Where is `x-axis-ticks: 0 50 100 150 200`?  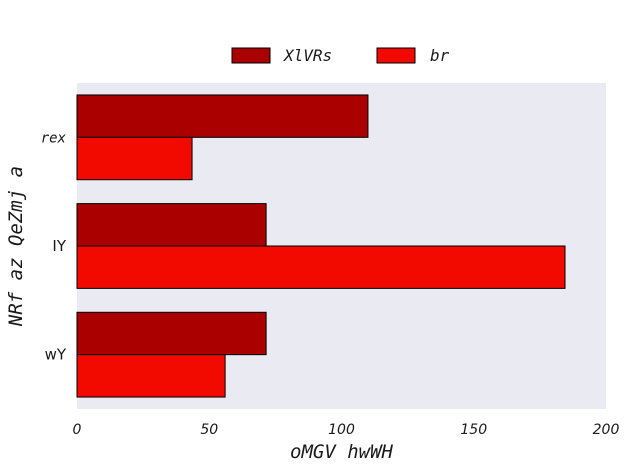
x-axis-ticks: 0 50 100 150 200 is located at coordinates (346, 430).